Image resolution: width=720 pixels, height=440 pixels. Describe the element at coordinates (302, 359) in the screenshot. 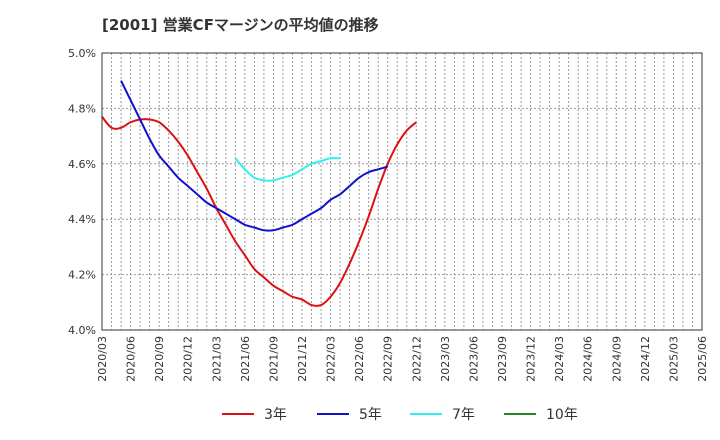

I see `x-tick-label: 2021/12` at that location.